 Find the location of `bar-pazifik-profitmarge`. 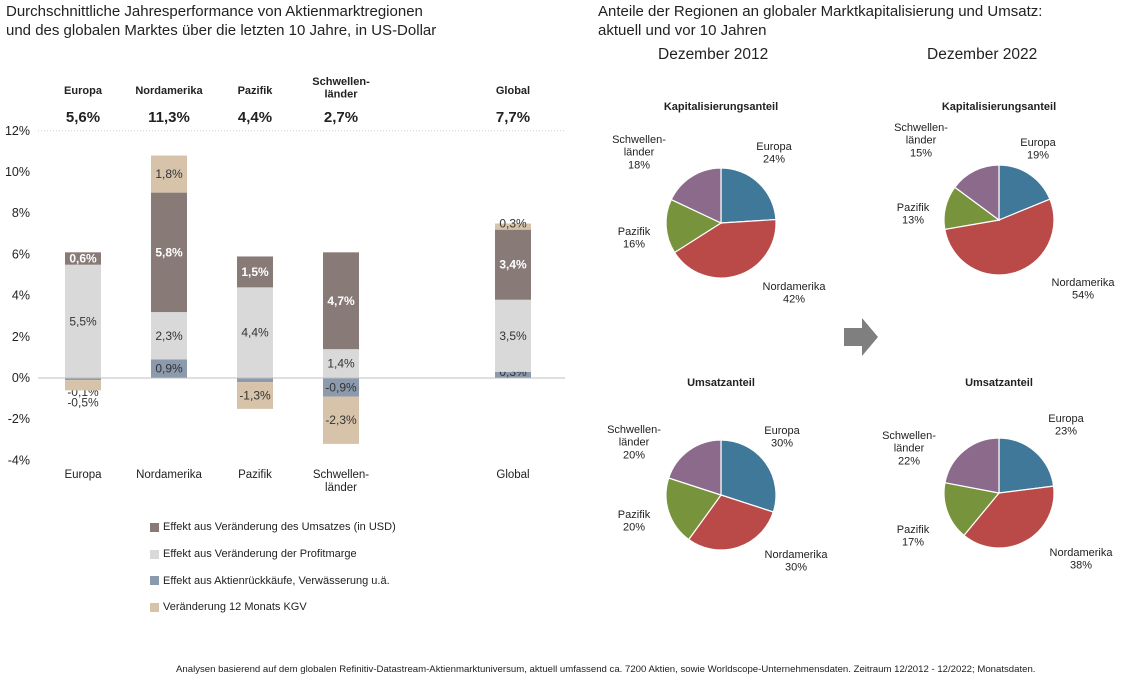

bar-pazifik-profitmarge is located at coordinates (255, 332).